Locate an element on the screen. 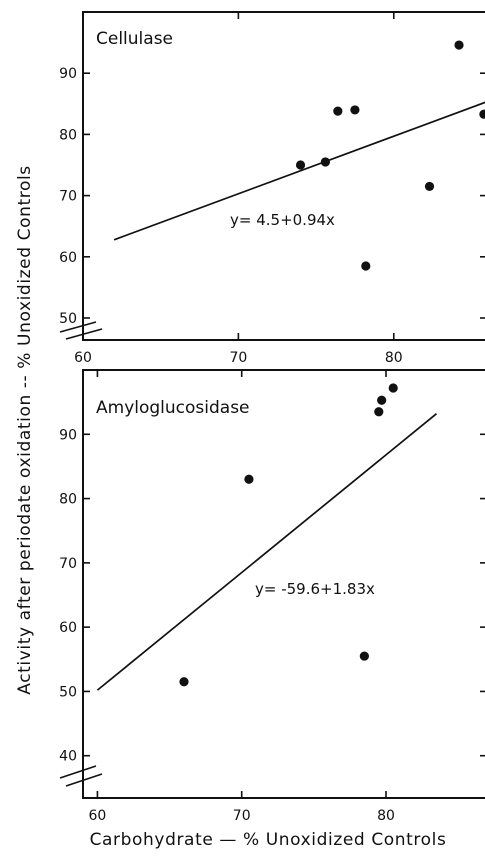  cellulase-fit is located at coordinates (299, 171).